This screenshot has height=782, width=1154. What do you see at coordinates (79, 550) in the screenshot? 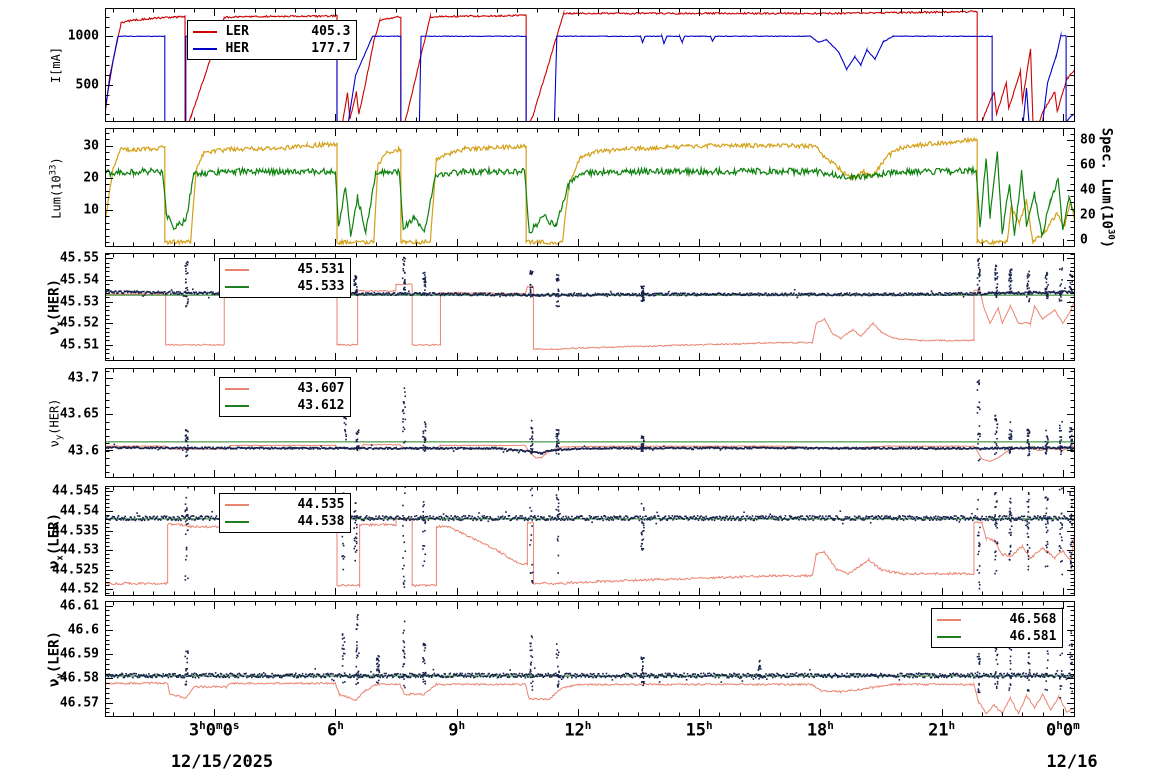
I see `panel-nux-ler-ytick-label: 44.53` at bounding box center [79, 550].